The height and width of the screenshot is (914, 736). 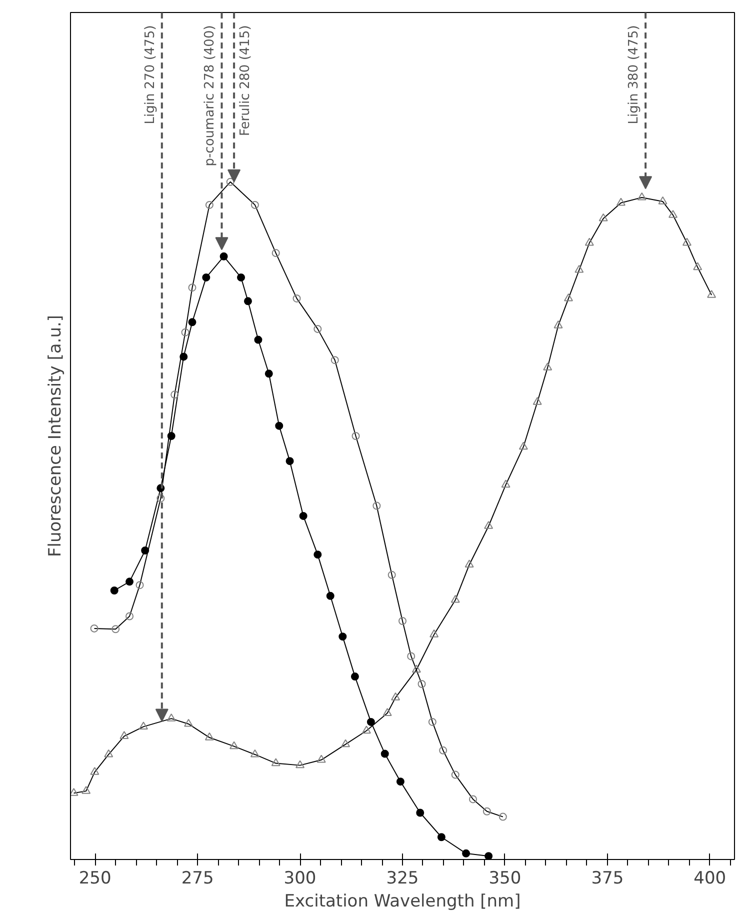 I want to click on x-axis-title: Excitation Wavelength [nm], so click(x=402, y=902).